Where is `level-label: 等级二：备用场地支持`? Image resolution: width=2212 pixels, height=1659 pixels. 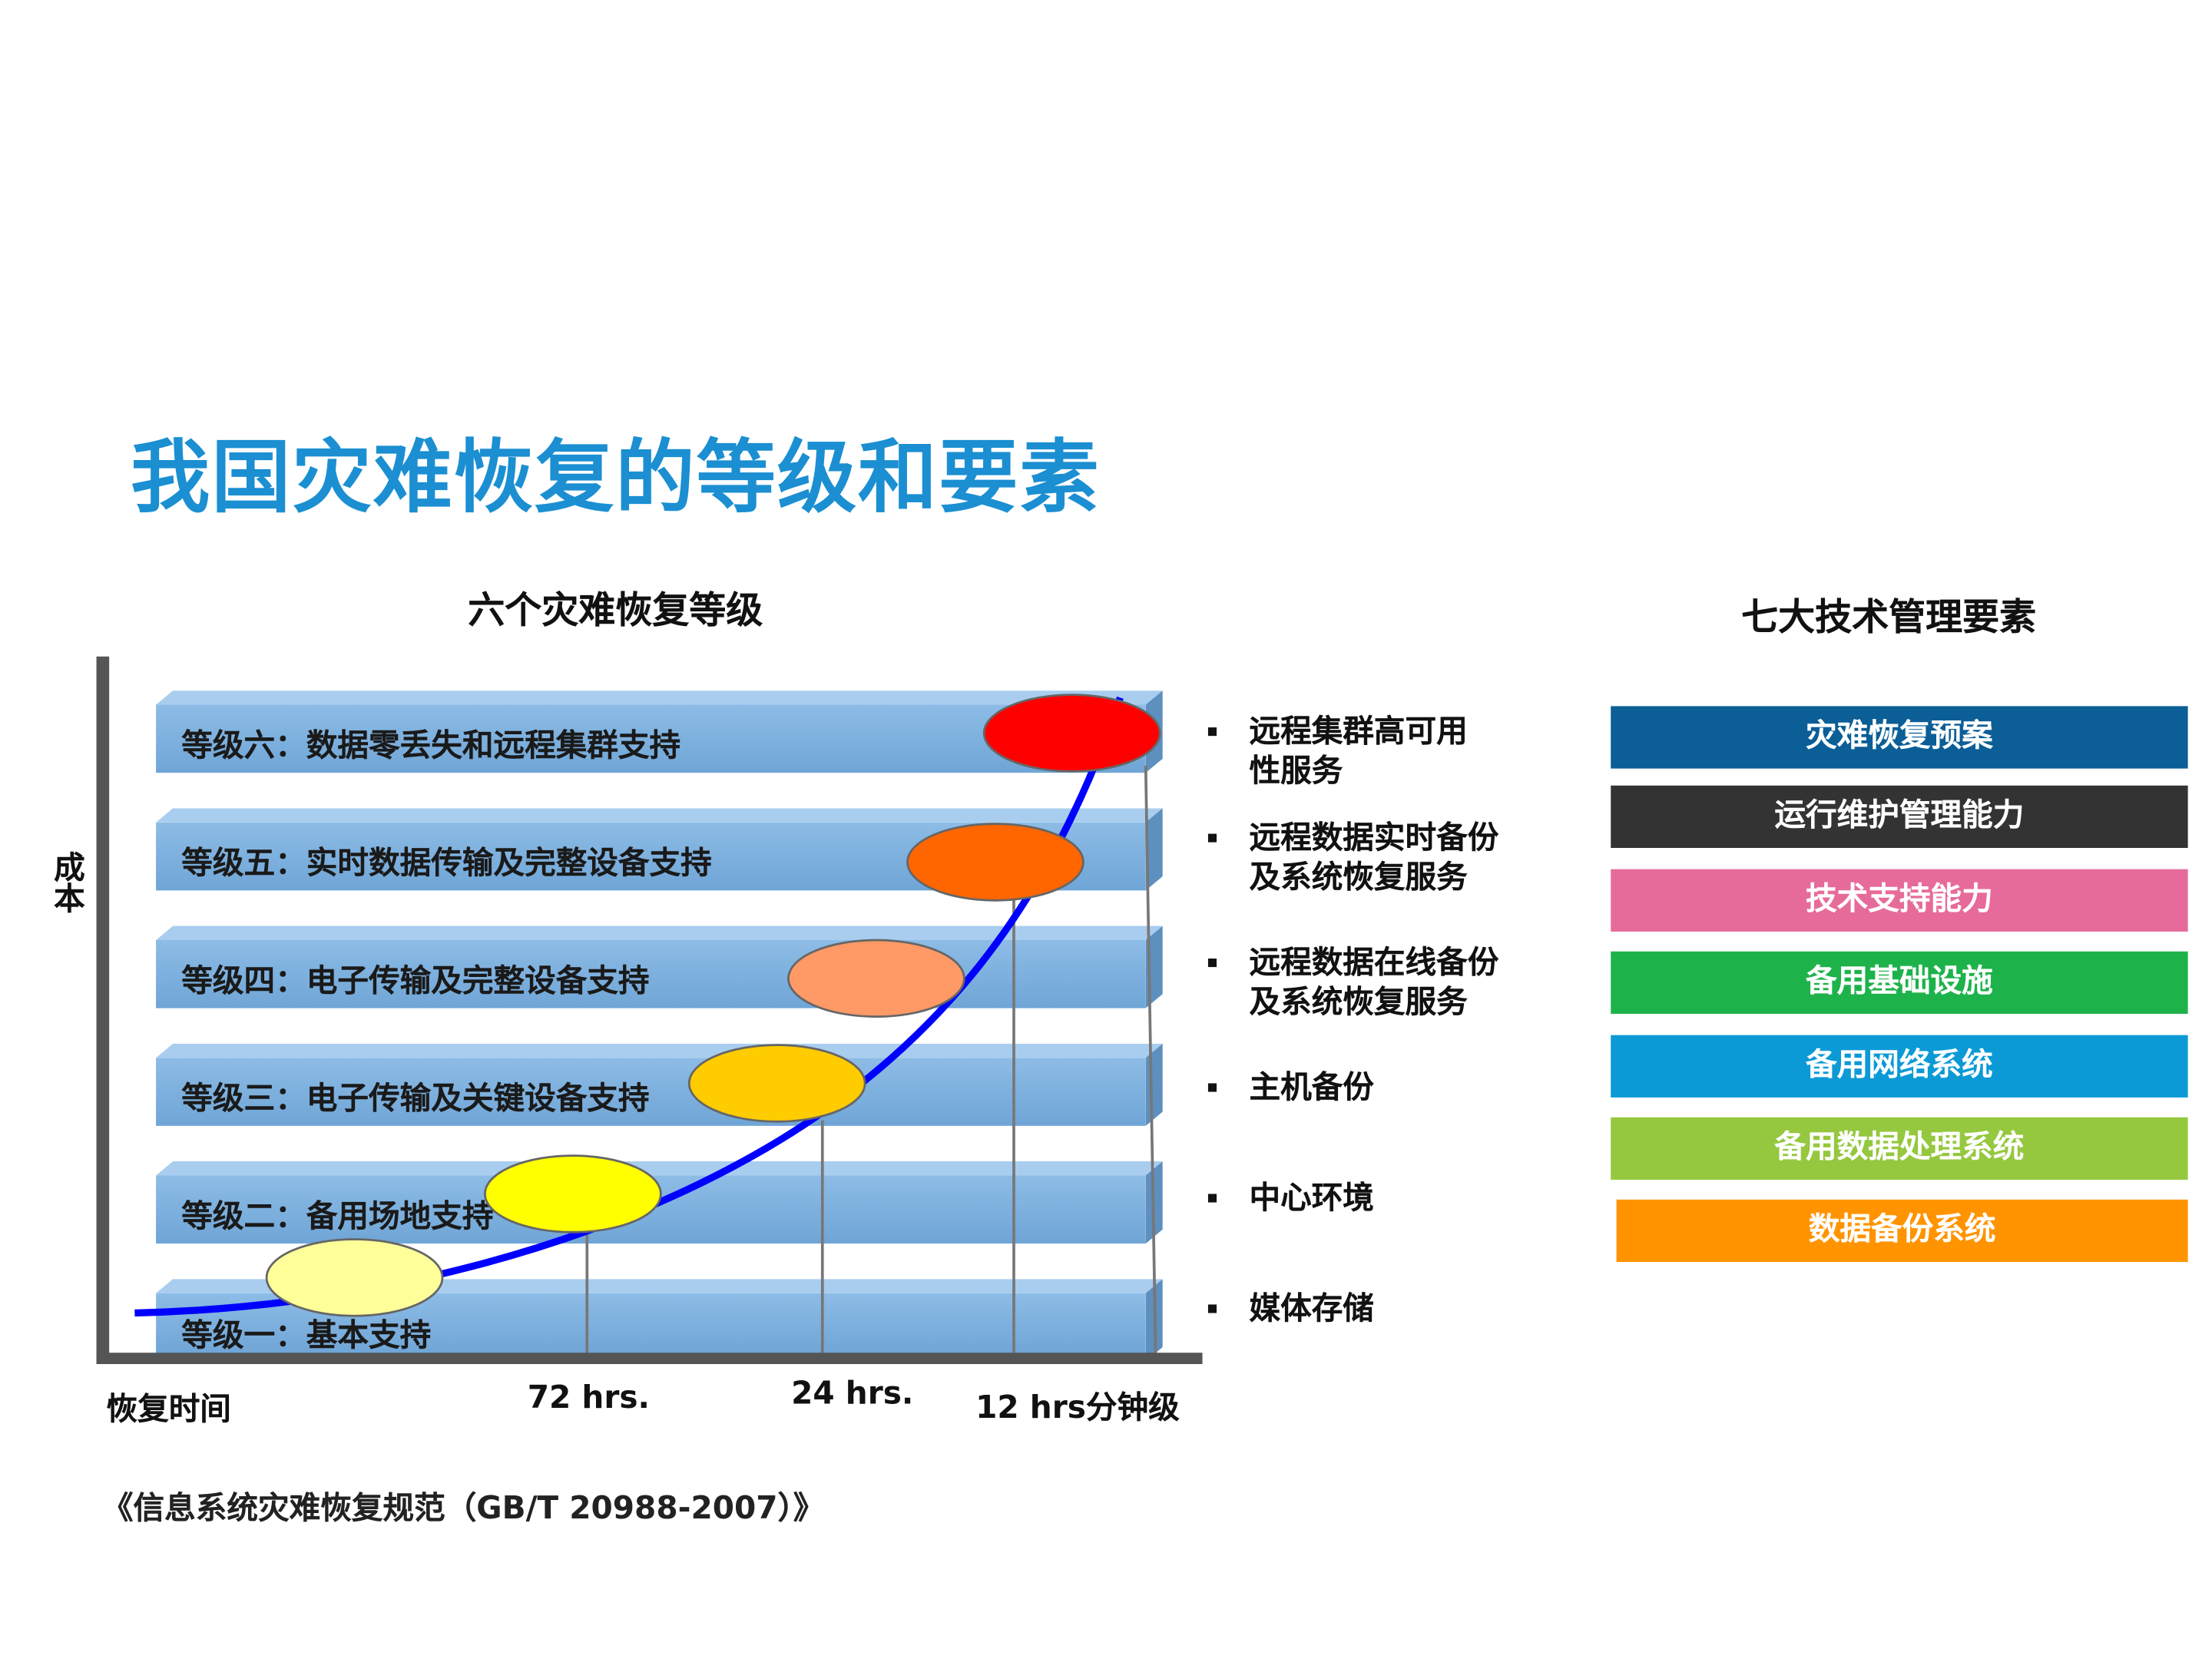
level-label: 等级二：备用场地支持 is located at coordinates (338, 1217).